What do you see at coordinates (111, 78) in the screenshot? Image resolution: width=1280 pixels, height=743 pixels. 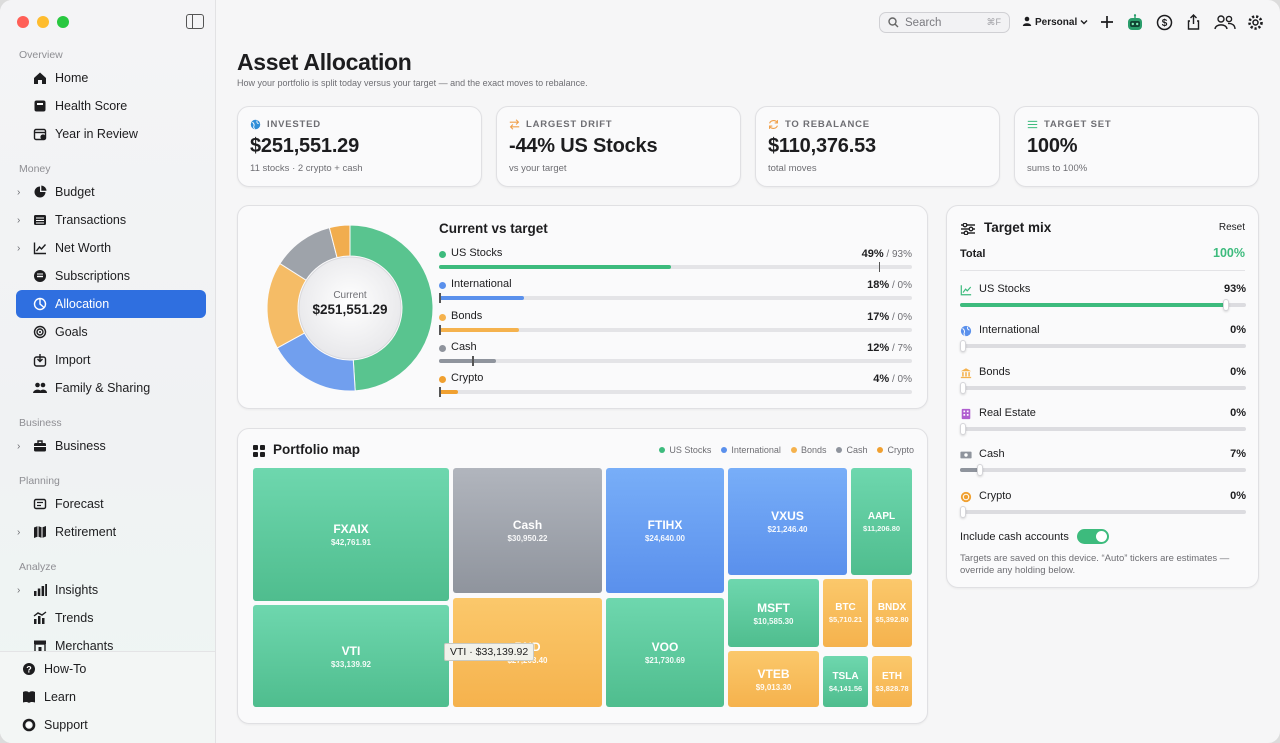 I see `sidebar-item-home: Home` at bounding box center [111, 78].